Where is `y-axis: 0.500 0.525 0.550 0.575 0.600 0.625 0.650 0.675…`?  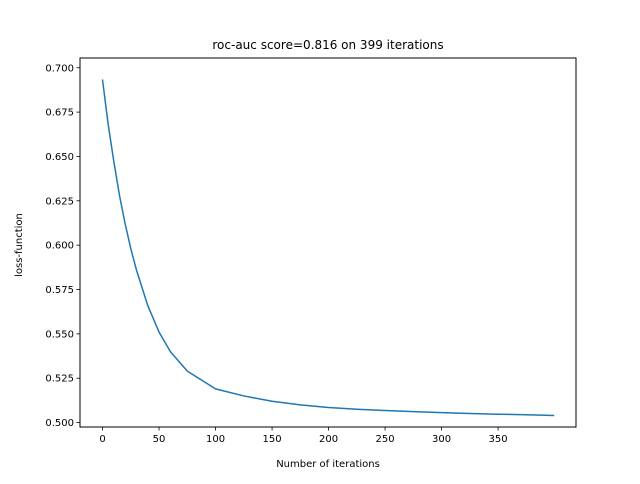
y-axis: 0.500 0.525 0.550 0.575 0.600 0.625 0.650 0.675… is located at coordinates (62, 246).